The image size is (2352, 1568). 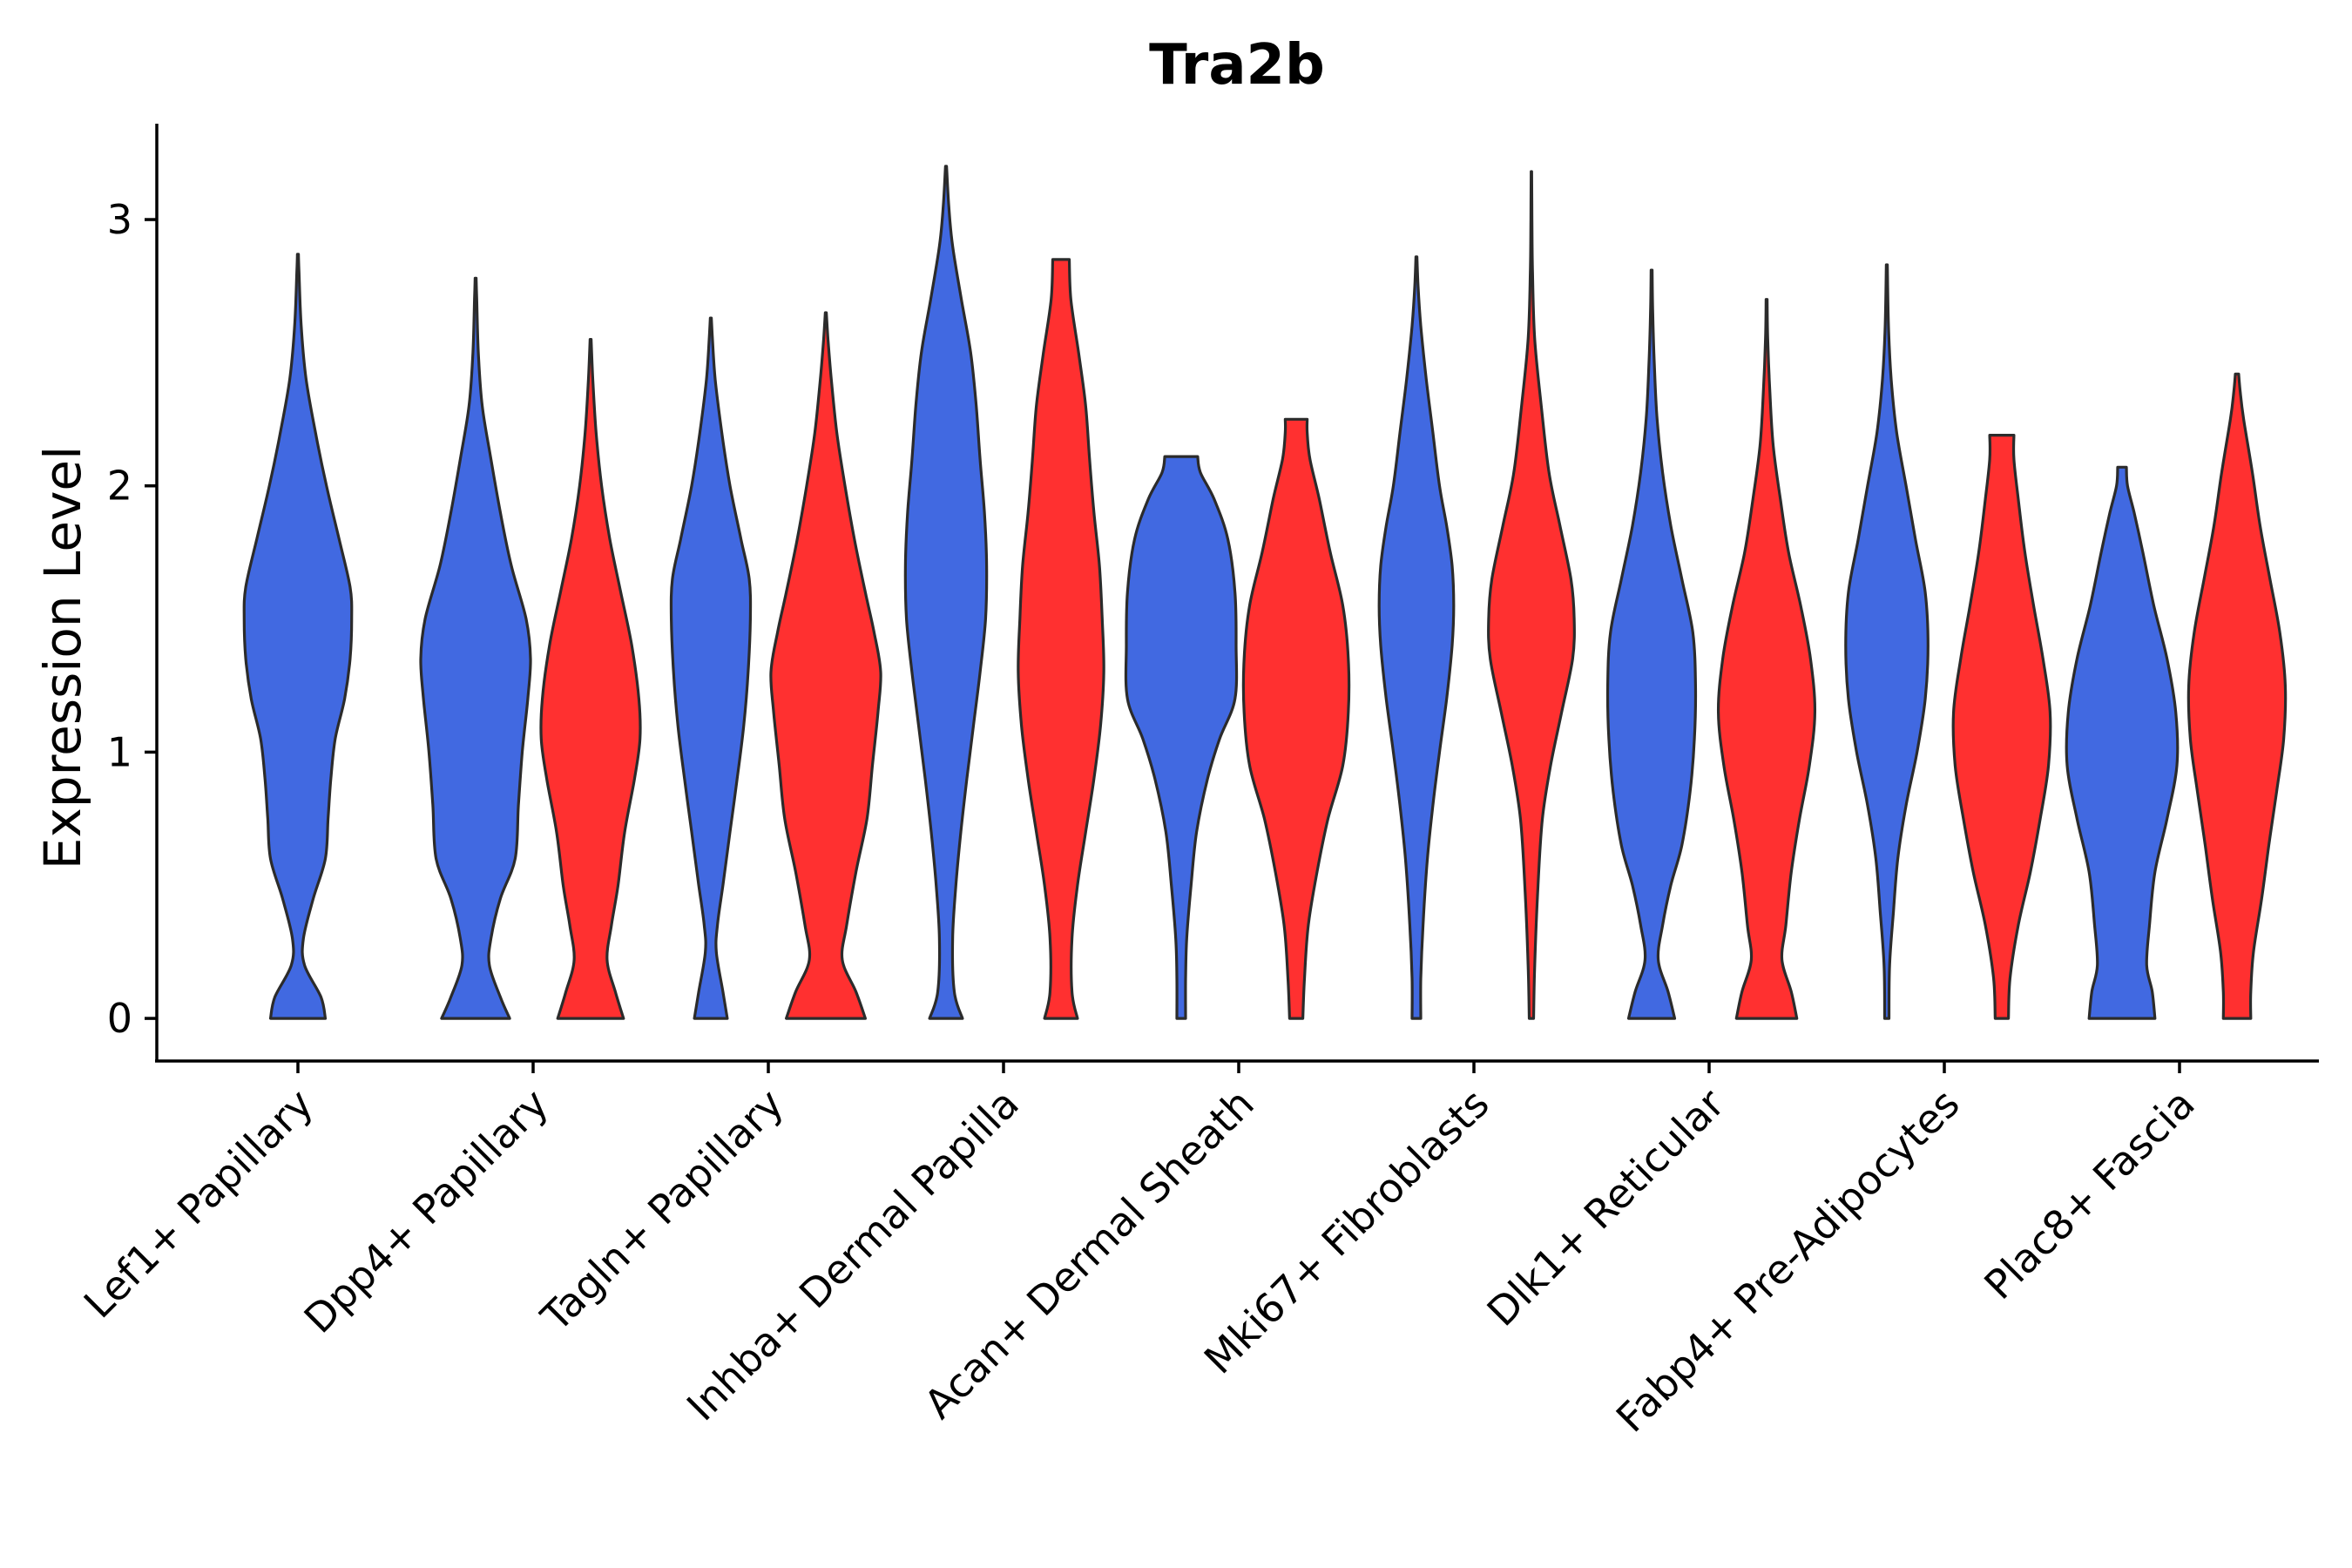 I want to click on x-tick-label: Plac8+ Fascia, so click(x=2089, y=1194).